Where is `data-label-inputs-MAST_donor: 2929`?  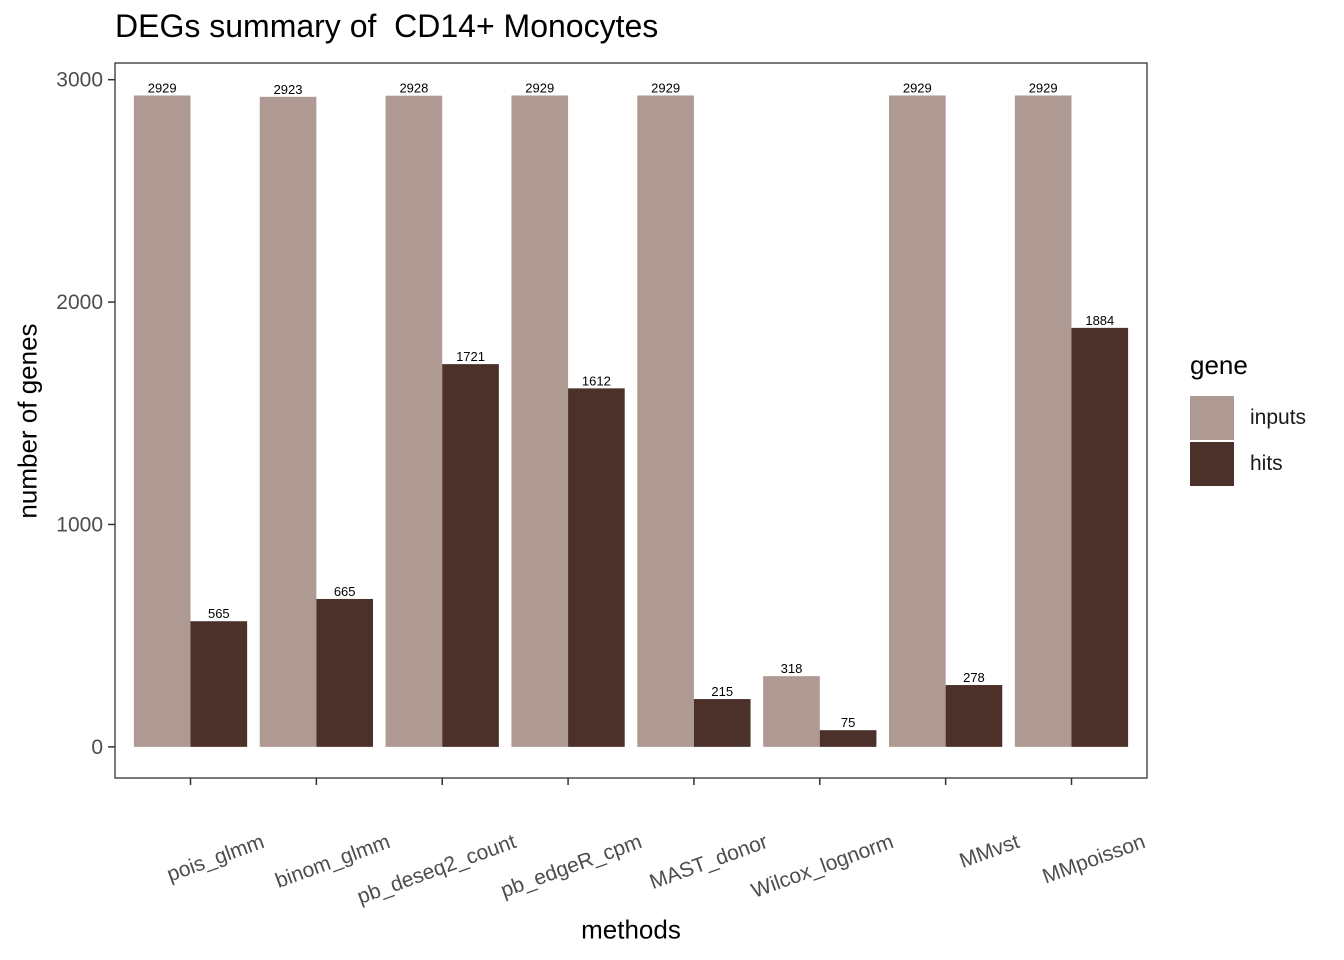 data-label-inputs-MAST_donor: 2929 is located at coordinates (665, 87).